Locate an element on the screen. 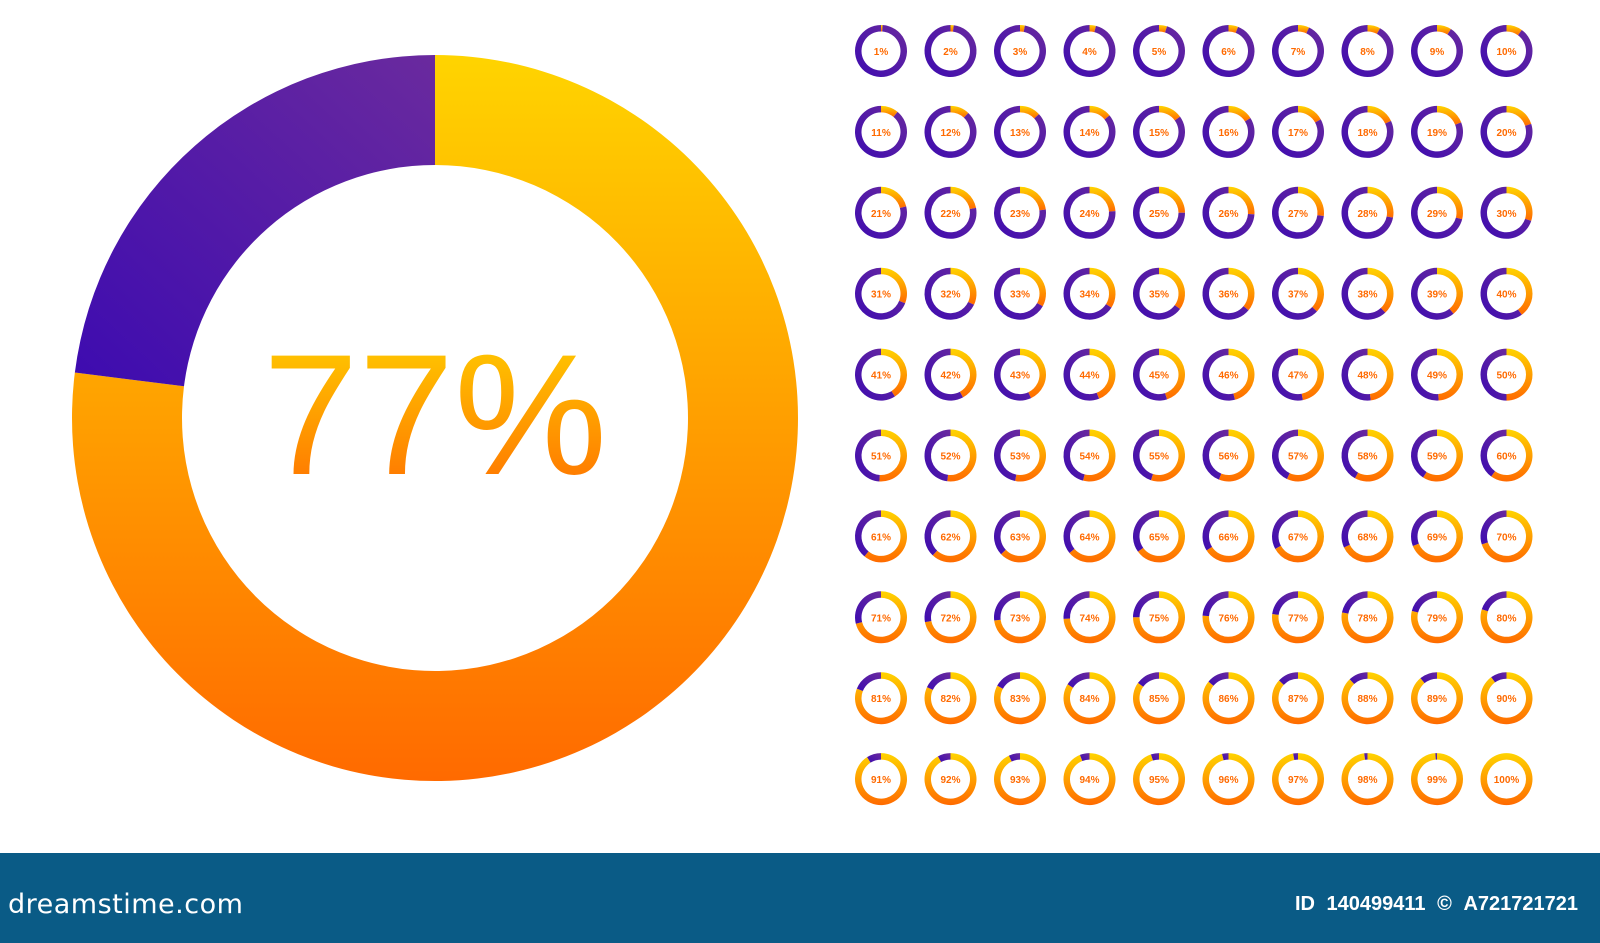 The width and height of the screenshot is (1600, 943). gauge-38: 38% is located at coordinates (1367, 293).